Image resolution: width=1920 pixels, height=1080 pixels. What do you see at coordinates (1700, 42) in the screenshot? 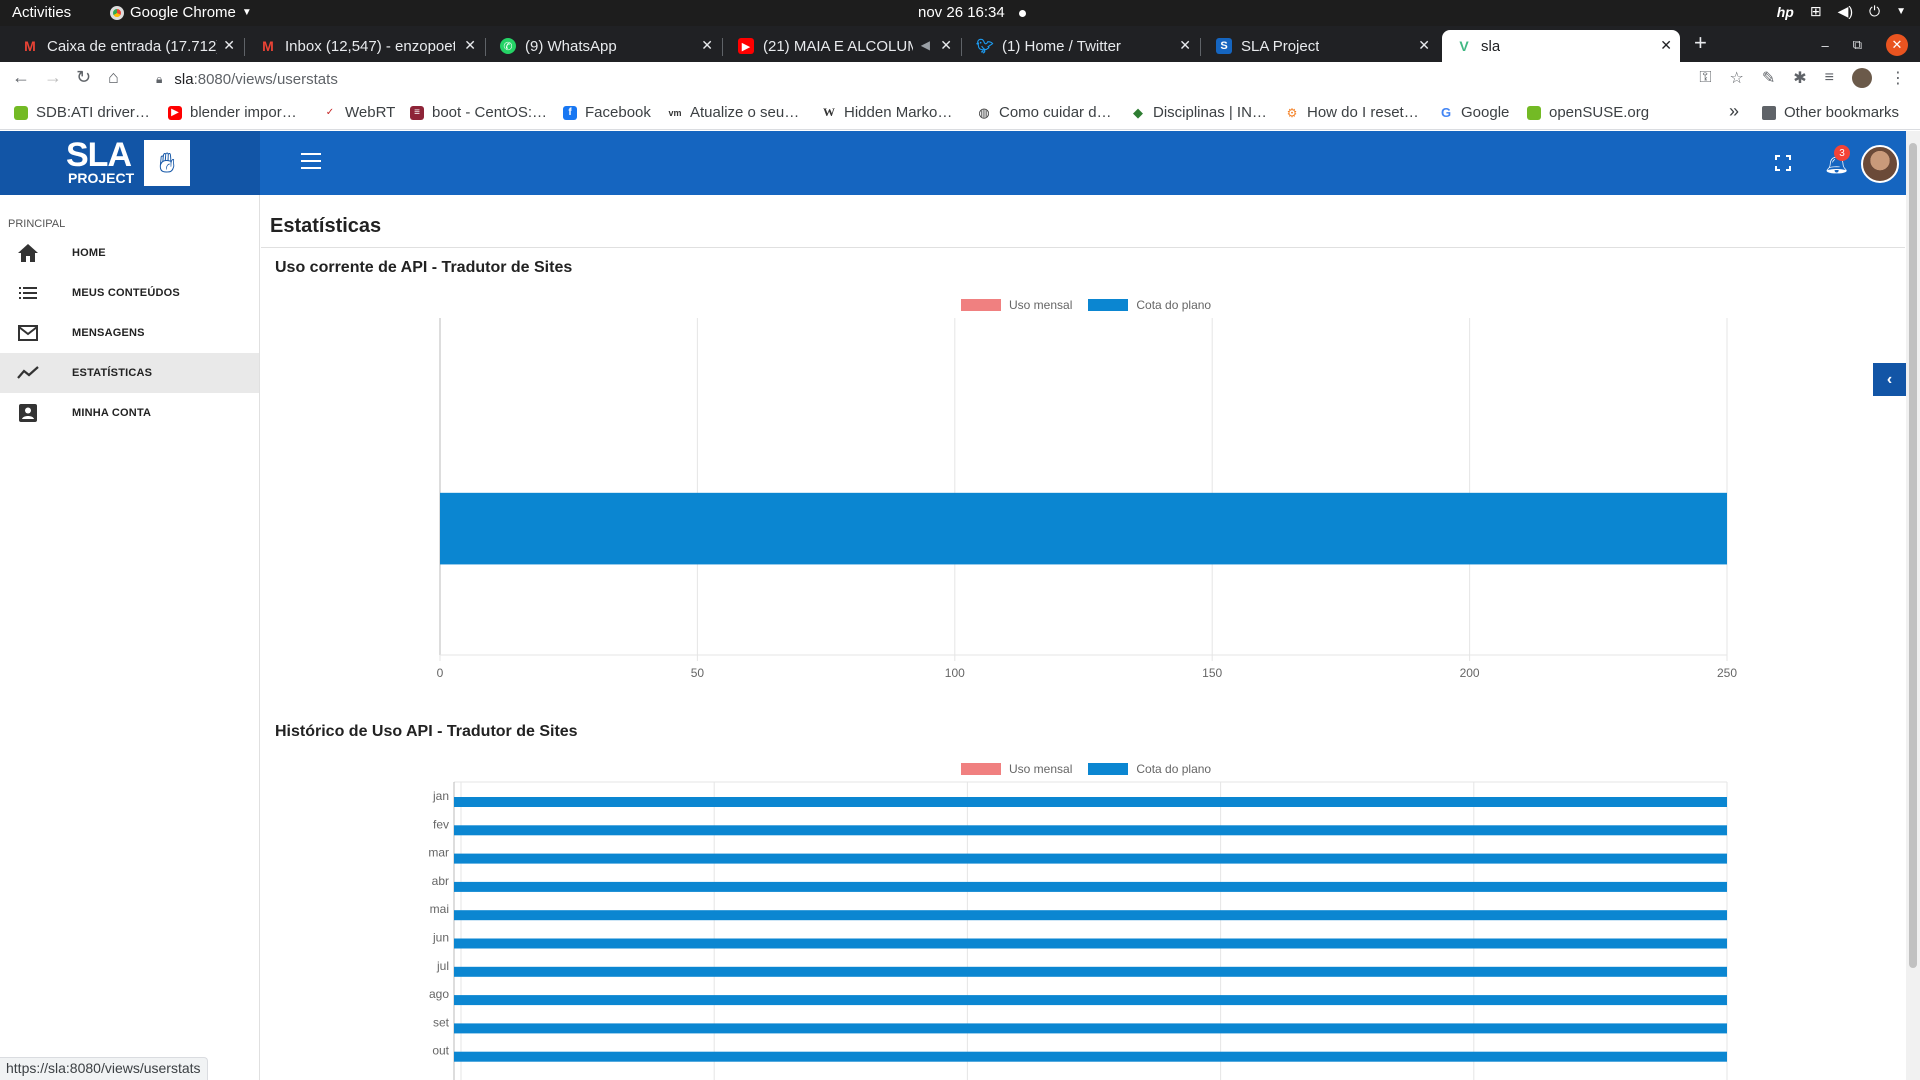
I see `new-tab-button: +` at bounding box center [1700, 42].